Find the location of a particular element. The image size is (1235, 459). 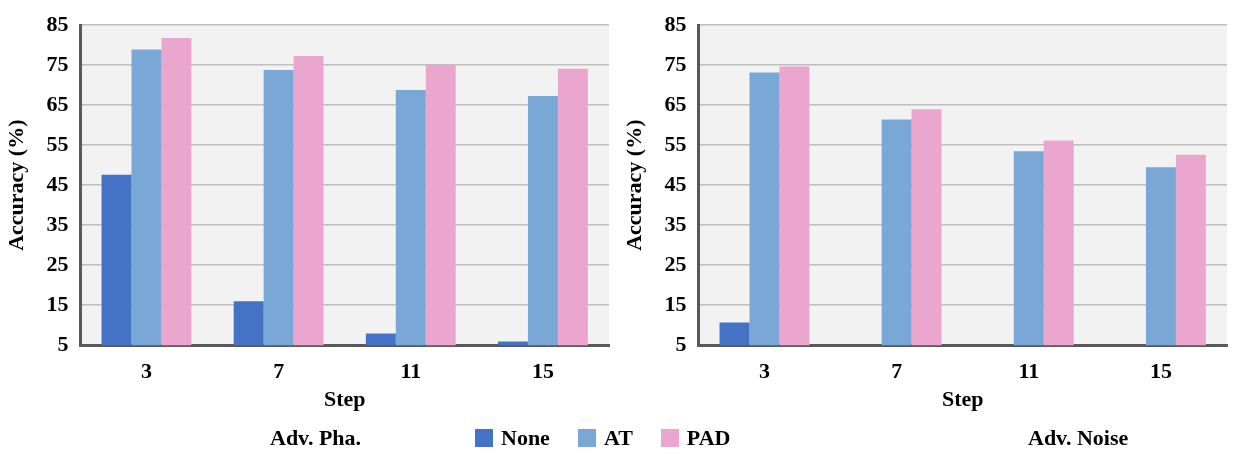

text: Adv. Noise is located at coordinates (1078, 438).